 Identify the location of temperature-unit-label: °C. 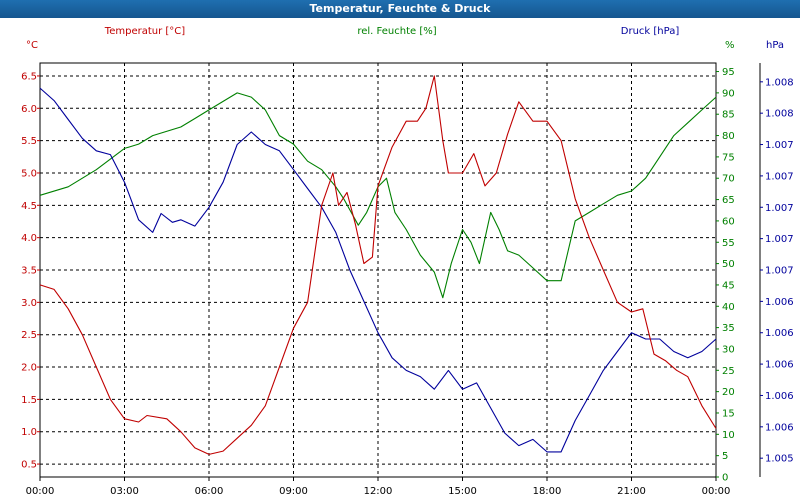
(32, 45).